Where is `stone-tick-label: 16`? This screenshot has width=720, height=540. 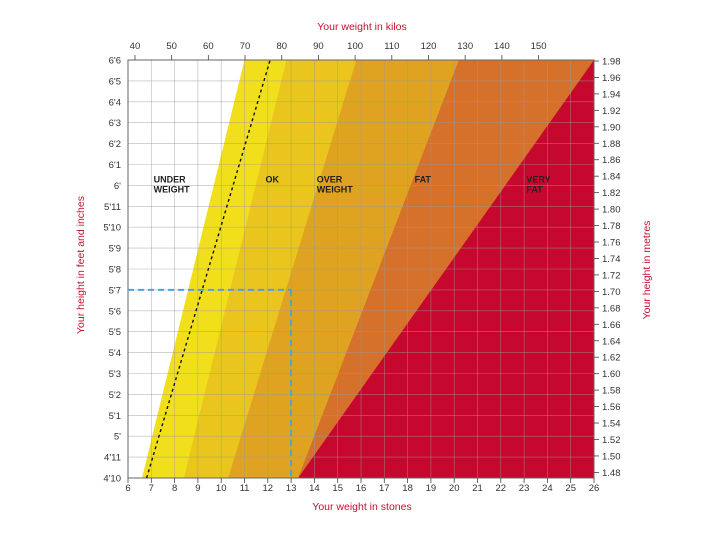 stone-tick-label: 16 is located at coordinates (361, 488).